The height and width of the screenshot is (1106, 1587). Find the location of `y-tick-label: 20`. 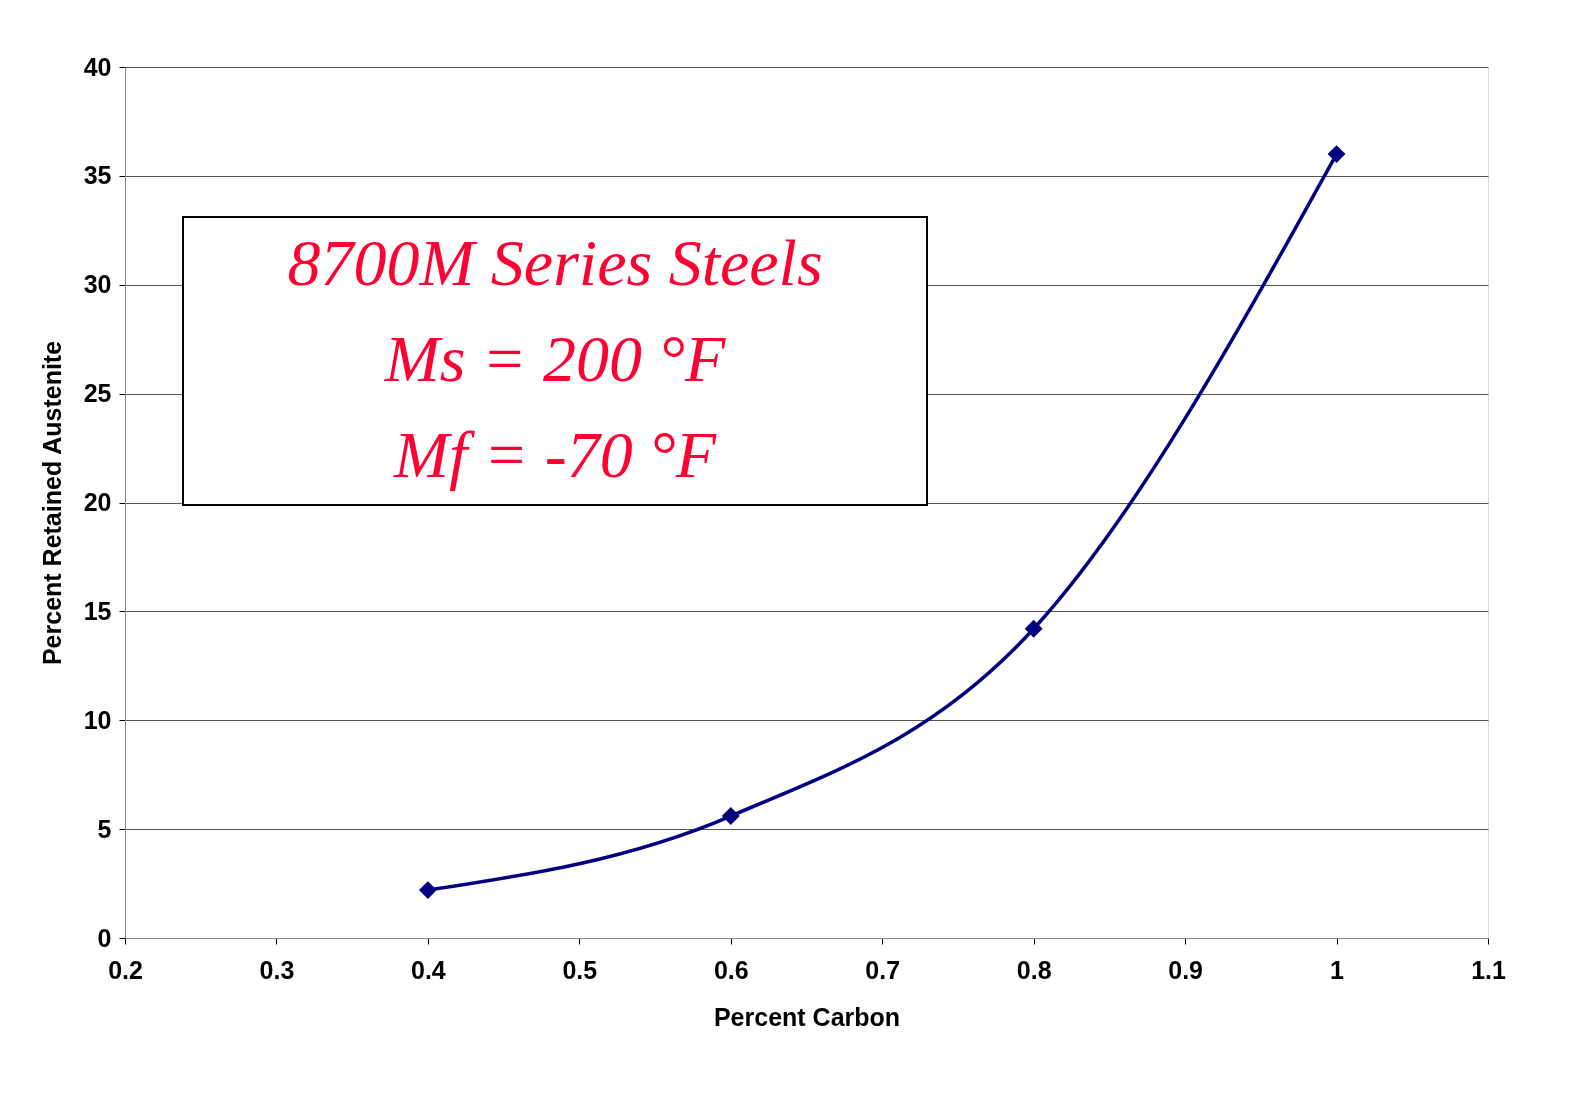

y-tick-label: 20 is located at coordinates (97, 502).